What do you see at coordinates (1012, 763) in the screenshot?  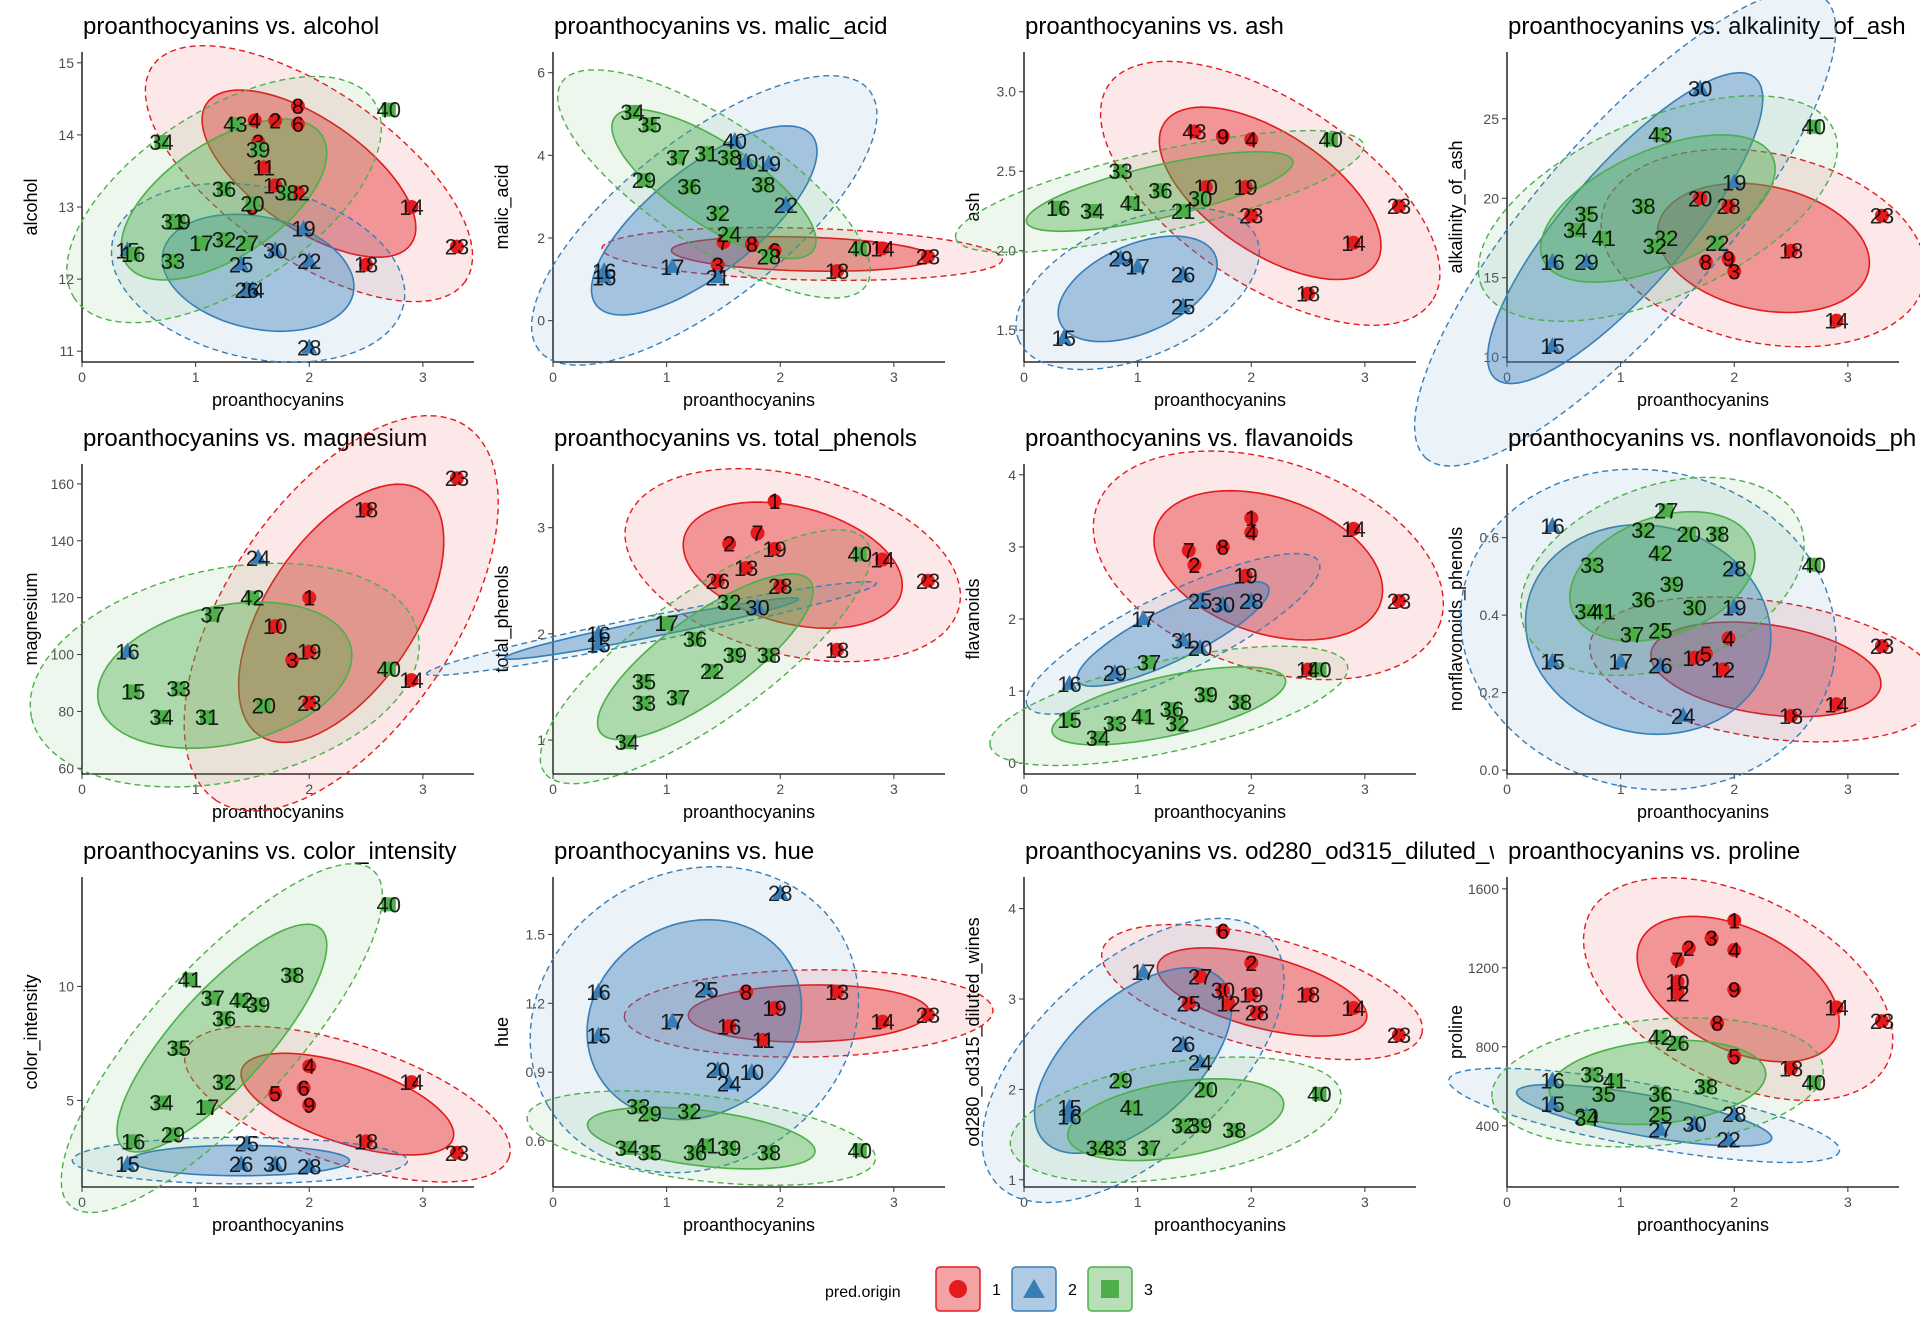 I see `y-tick-label: 0` at bounding box center [1012, 763].